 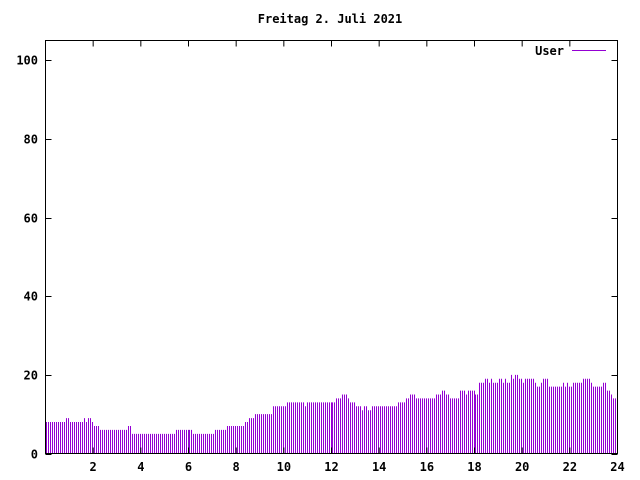 I want to click on legend: User, so click(x=570, y=51).